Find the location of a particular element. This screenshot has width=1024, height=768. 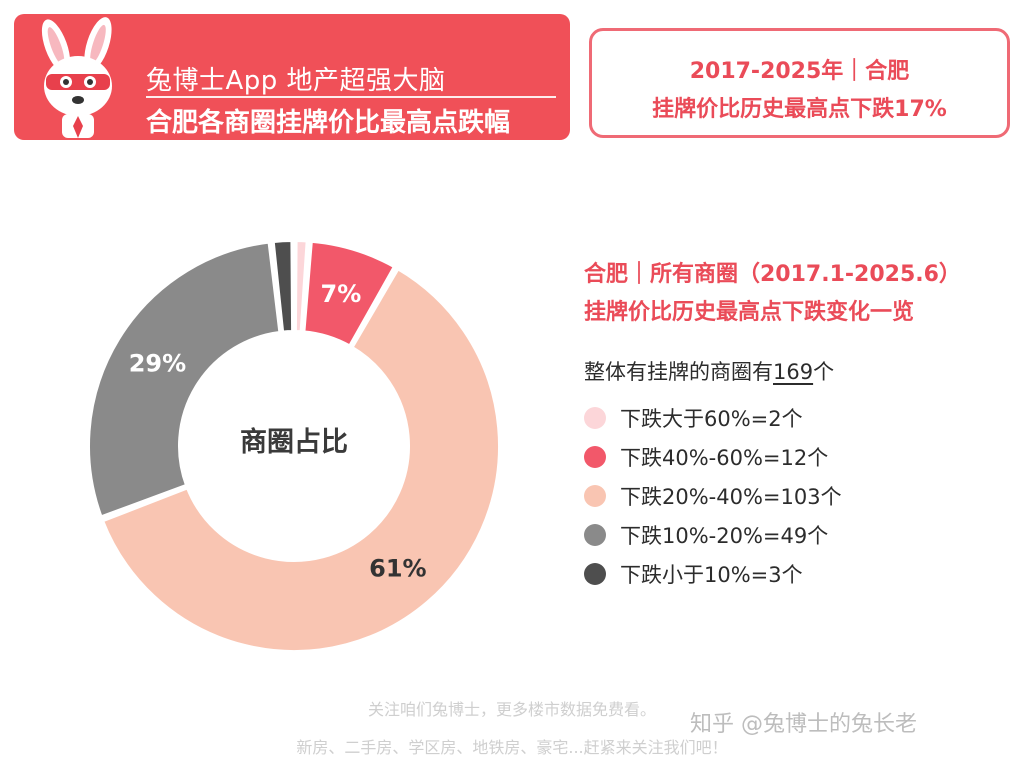

legend-label: 下跌40%-60%=12个 is located at coordinates (724, 457).